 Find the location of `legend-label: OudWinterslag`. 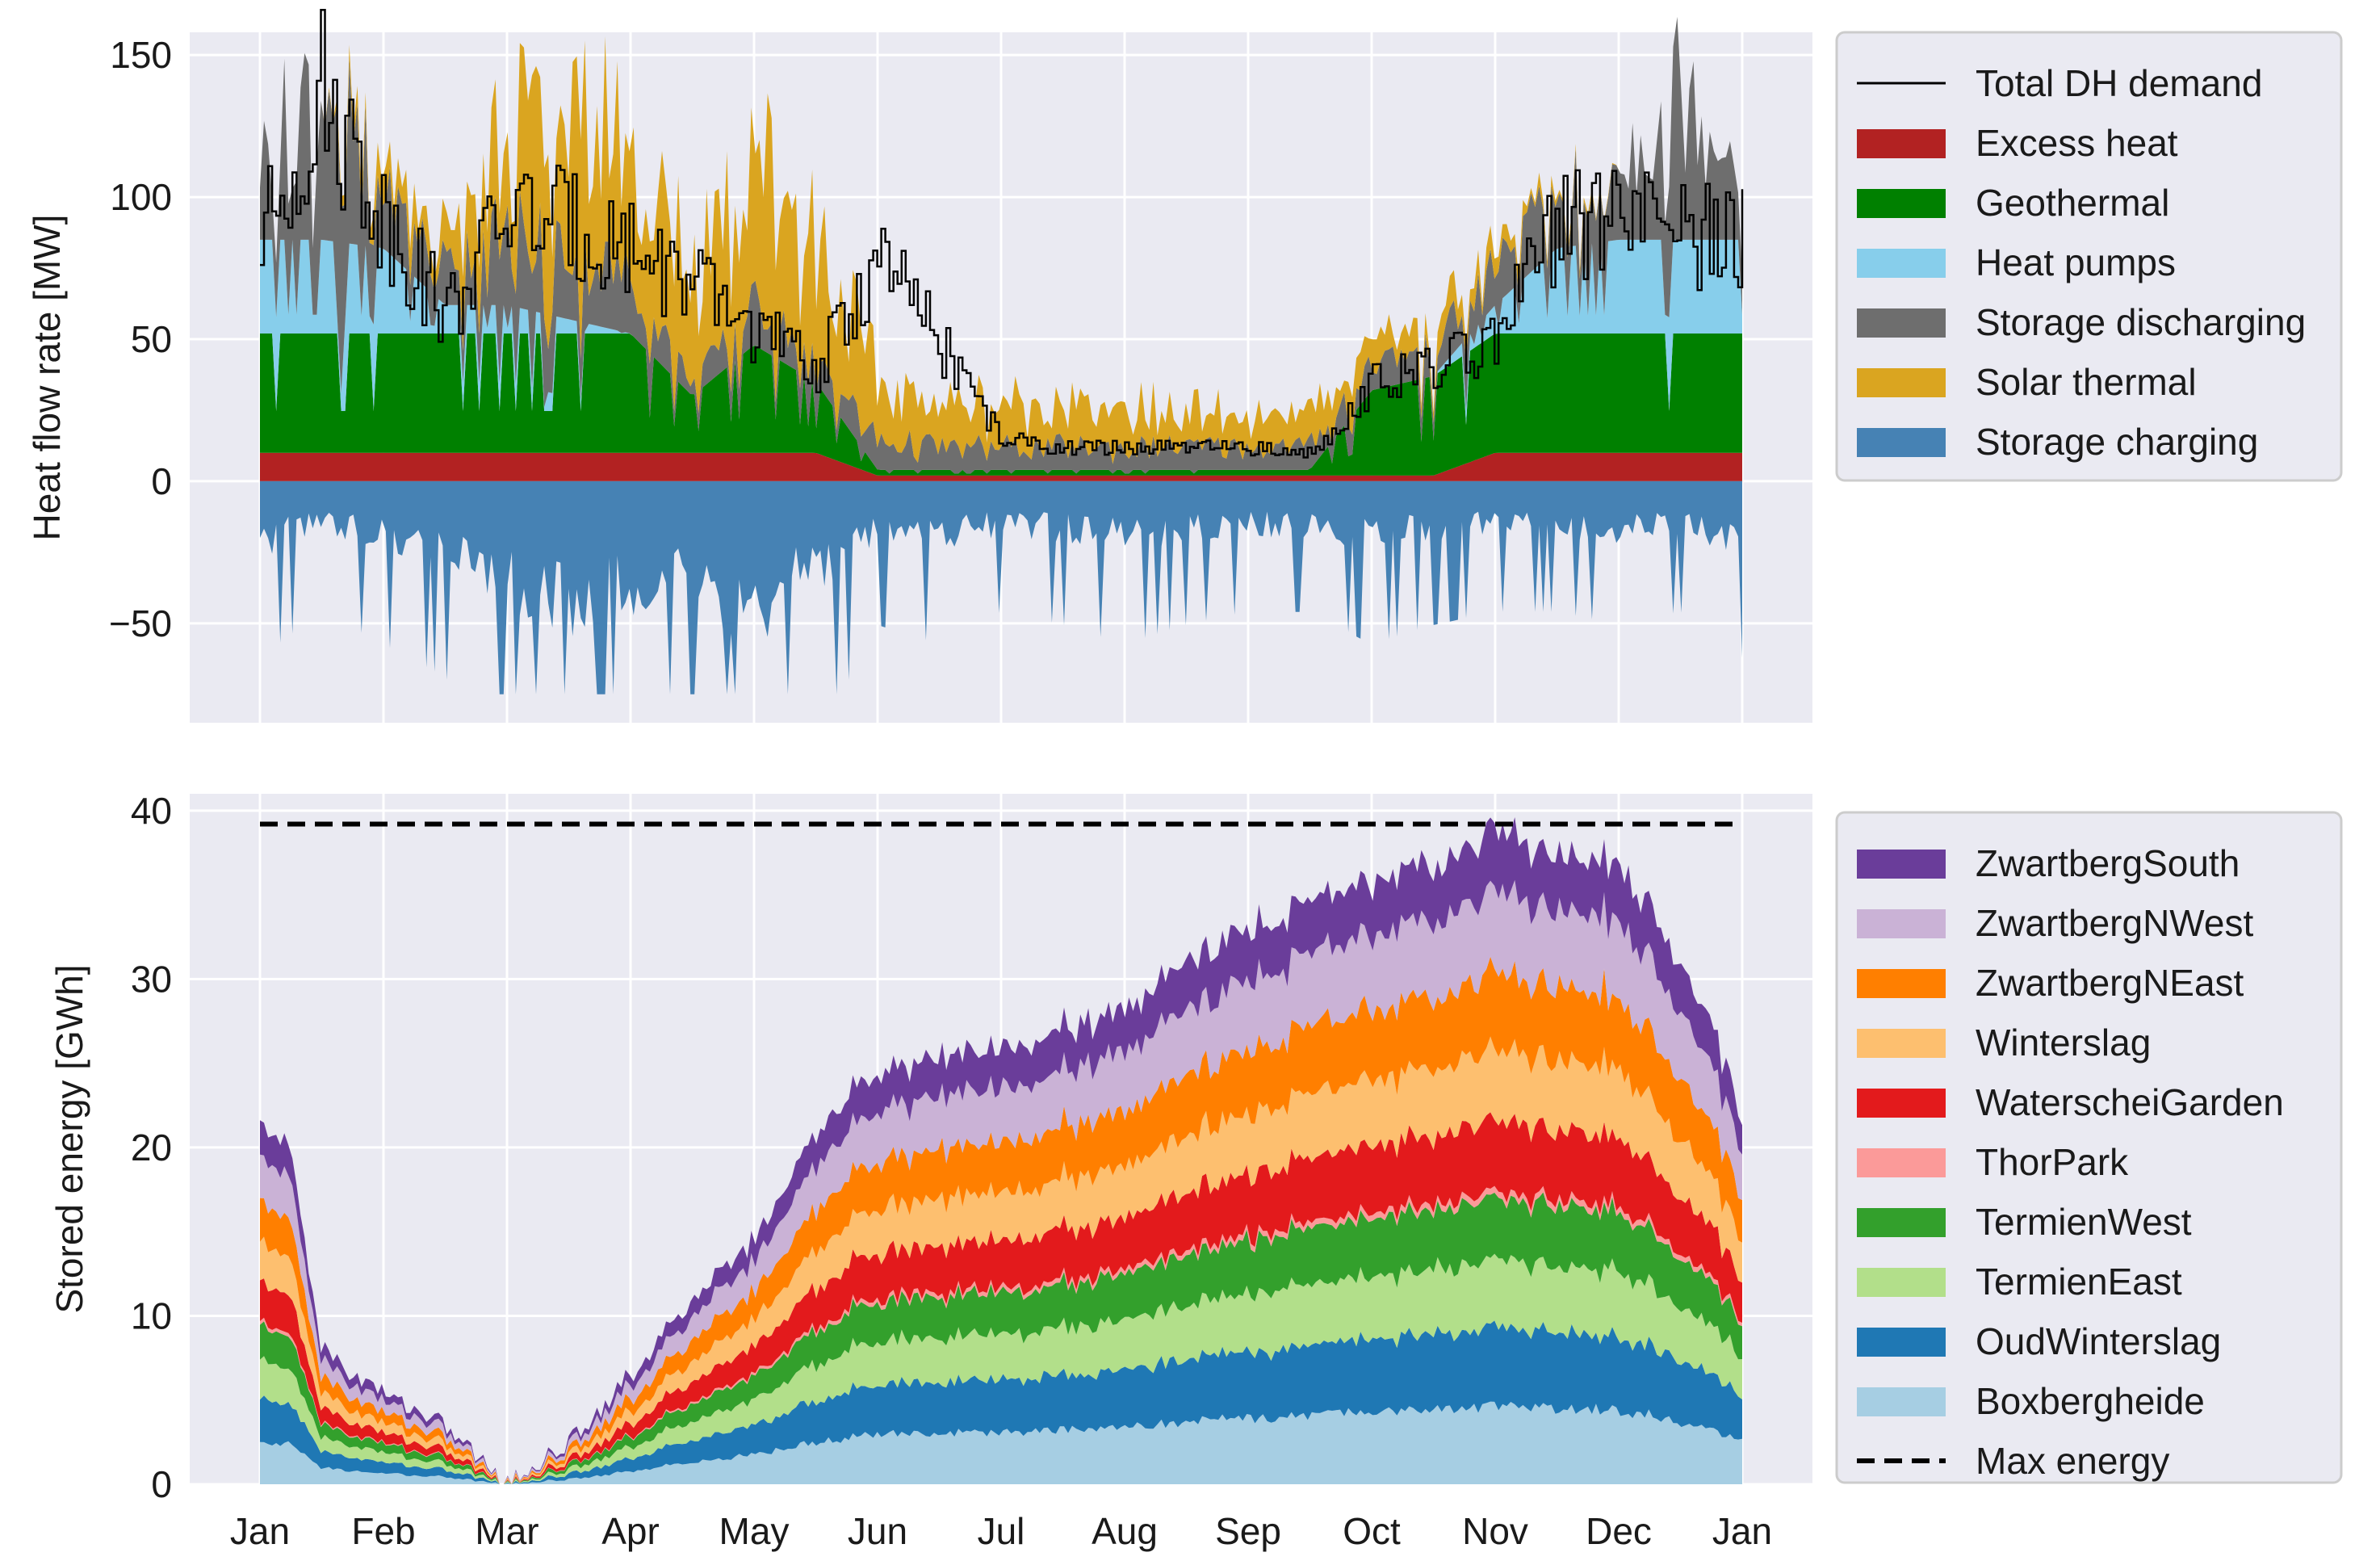

legend-label: OudWinterslag is located at coordinates (2098, 1341).